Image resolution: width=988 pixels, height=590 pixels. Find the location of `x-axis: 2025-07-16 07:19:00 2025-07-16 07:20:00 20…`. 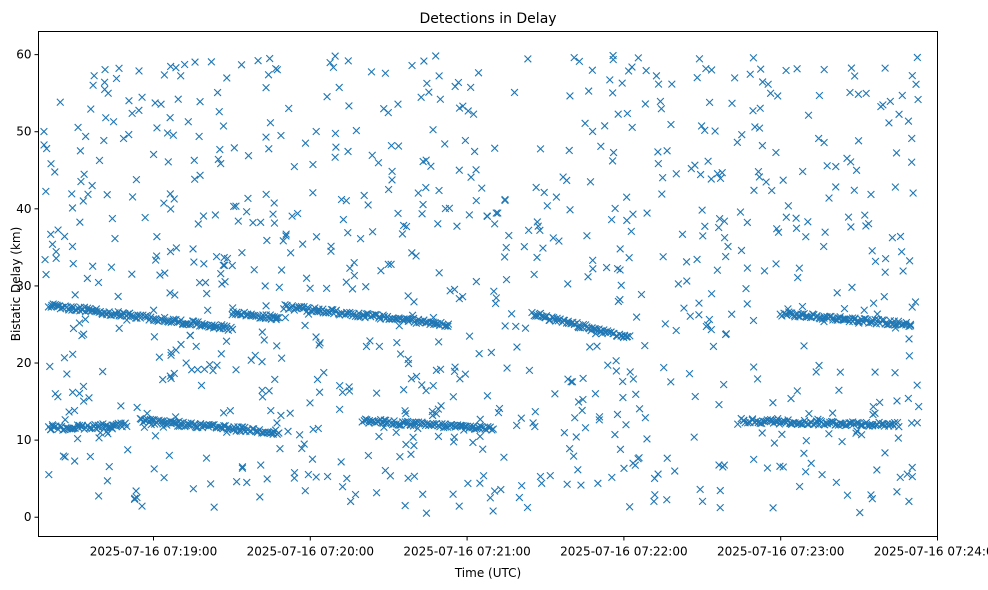

x-axis: 2025-07-16 07:19:00 2025-07-16 07:20:00 20… is located at coordinates (539, 547).